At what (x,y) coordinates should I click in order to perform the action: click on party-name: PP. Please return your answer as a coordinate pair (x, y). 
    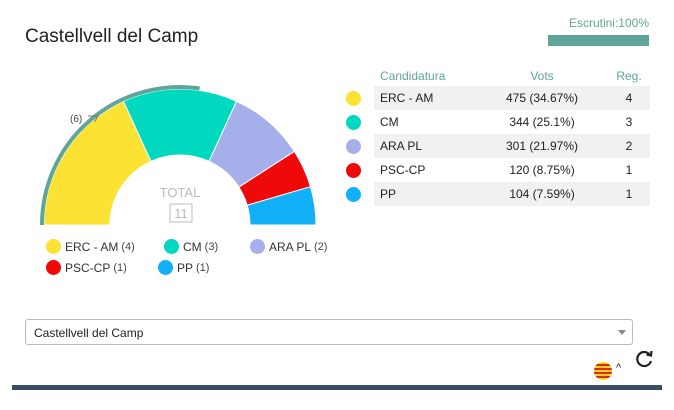
    Looking at the image, I should click on (425, 194).